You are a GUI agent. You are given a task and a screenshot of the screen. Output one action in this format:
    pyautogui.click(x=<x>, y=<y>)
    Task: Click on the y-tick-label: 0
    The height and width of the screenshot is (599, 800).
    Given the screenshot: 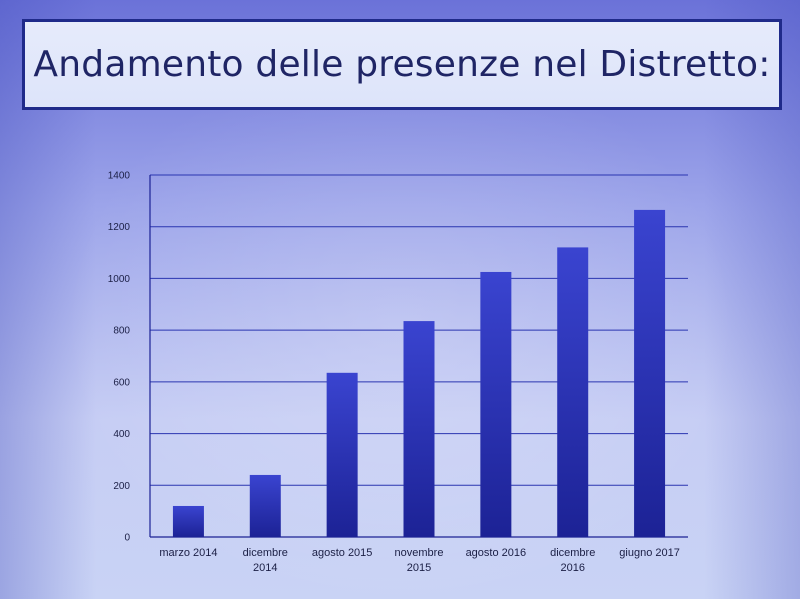 What is the action you would take?
    pyautogui.click(x=127, y=538)
    